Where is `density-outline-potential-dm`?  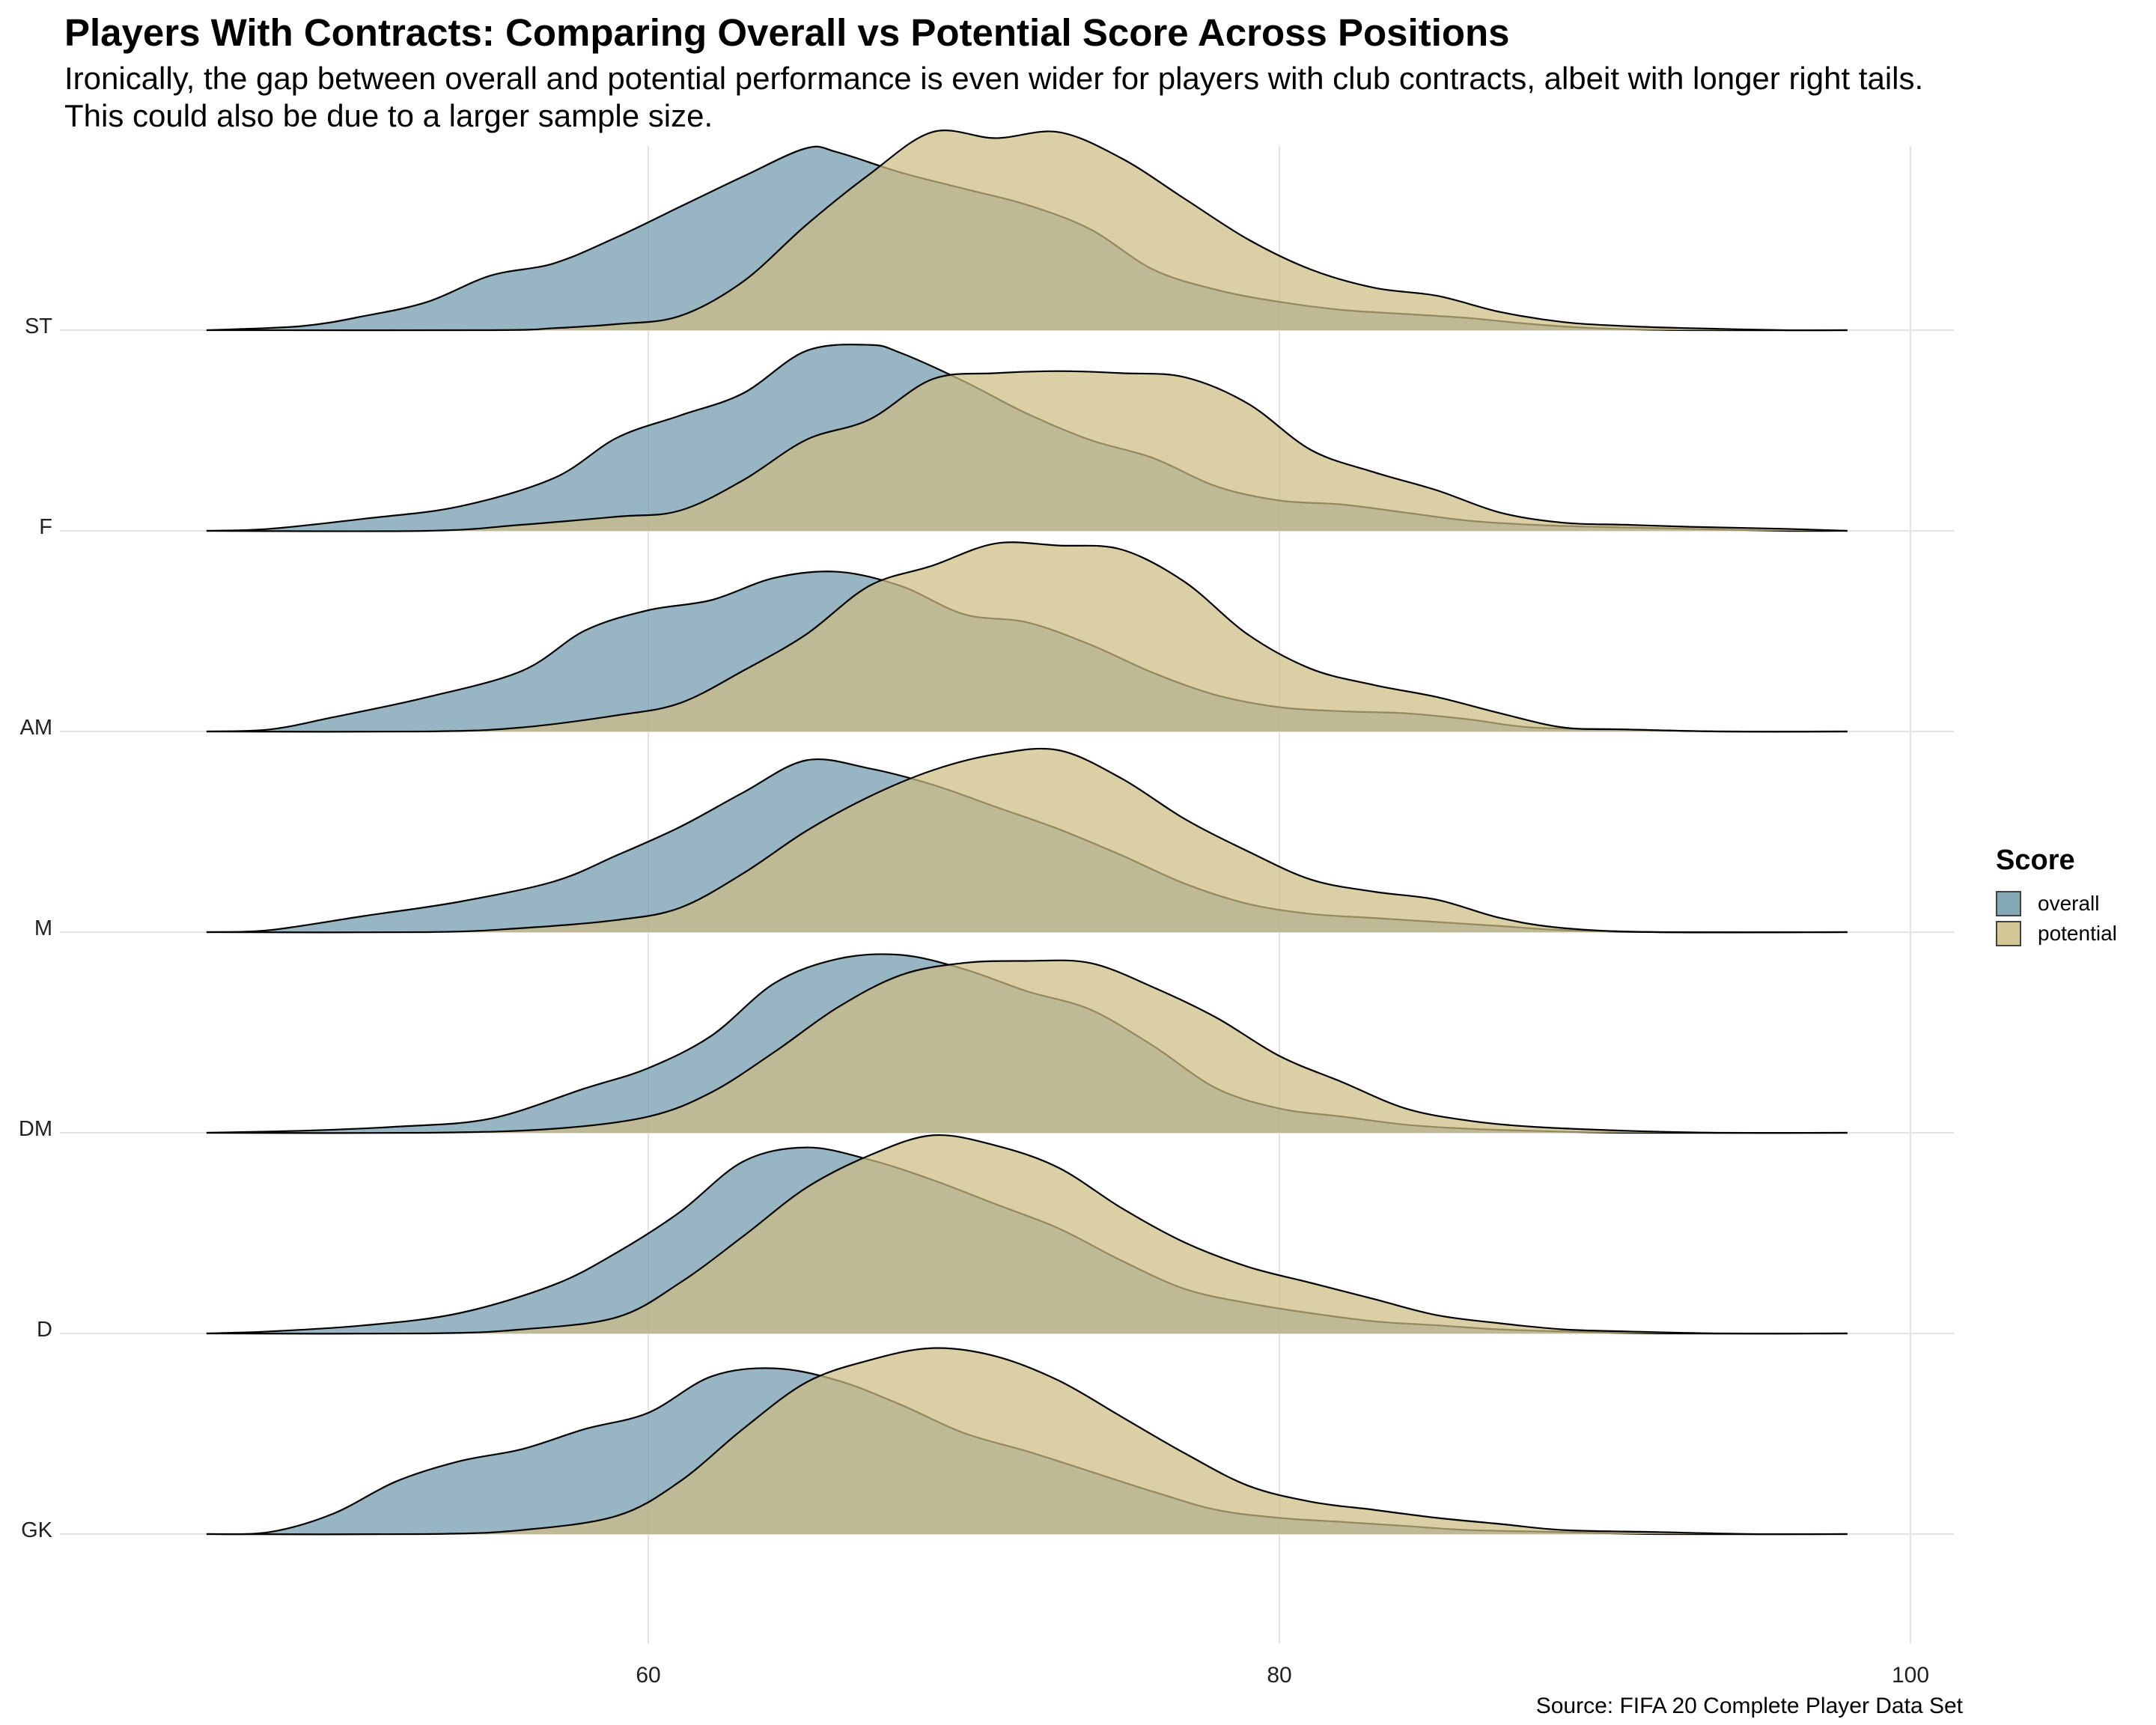
density-outline-potential-dm is located at coordinates (1027, 1046).